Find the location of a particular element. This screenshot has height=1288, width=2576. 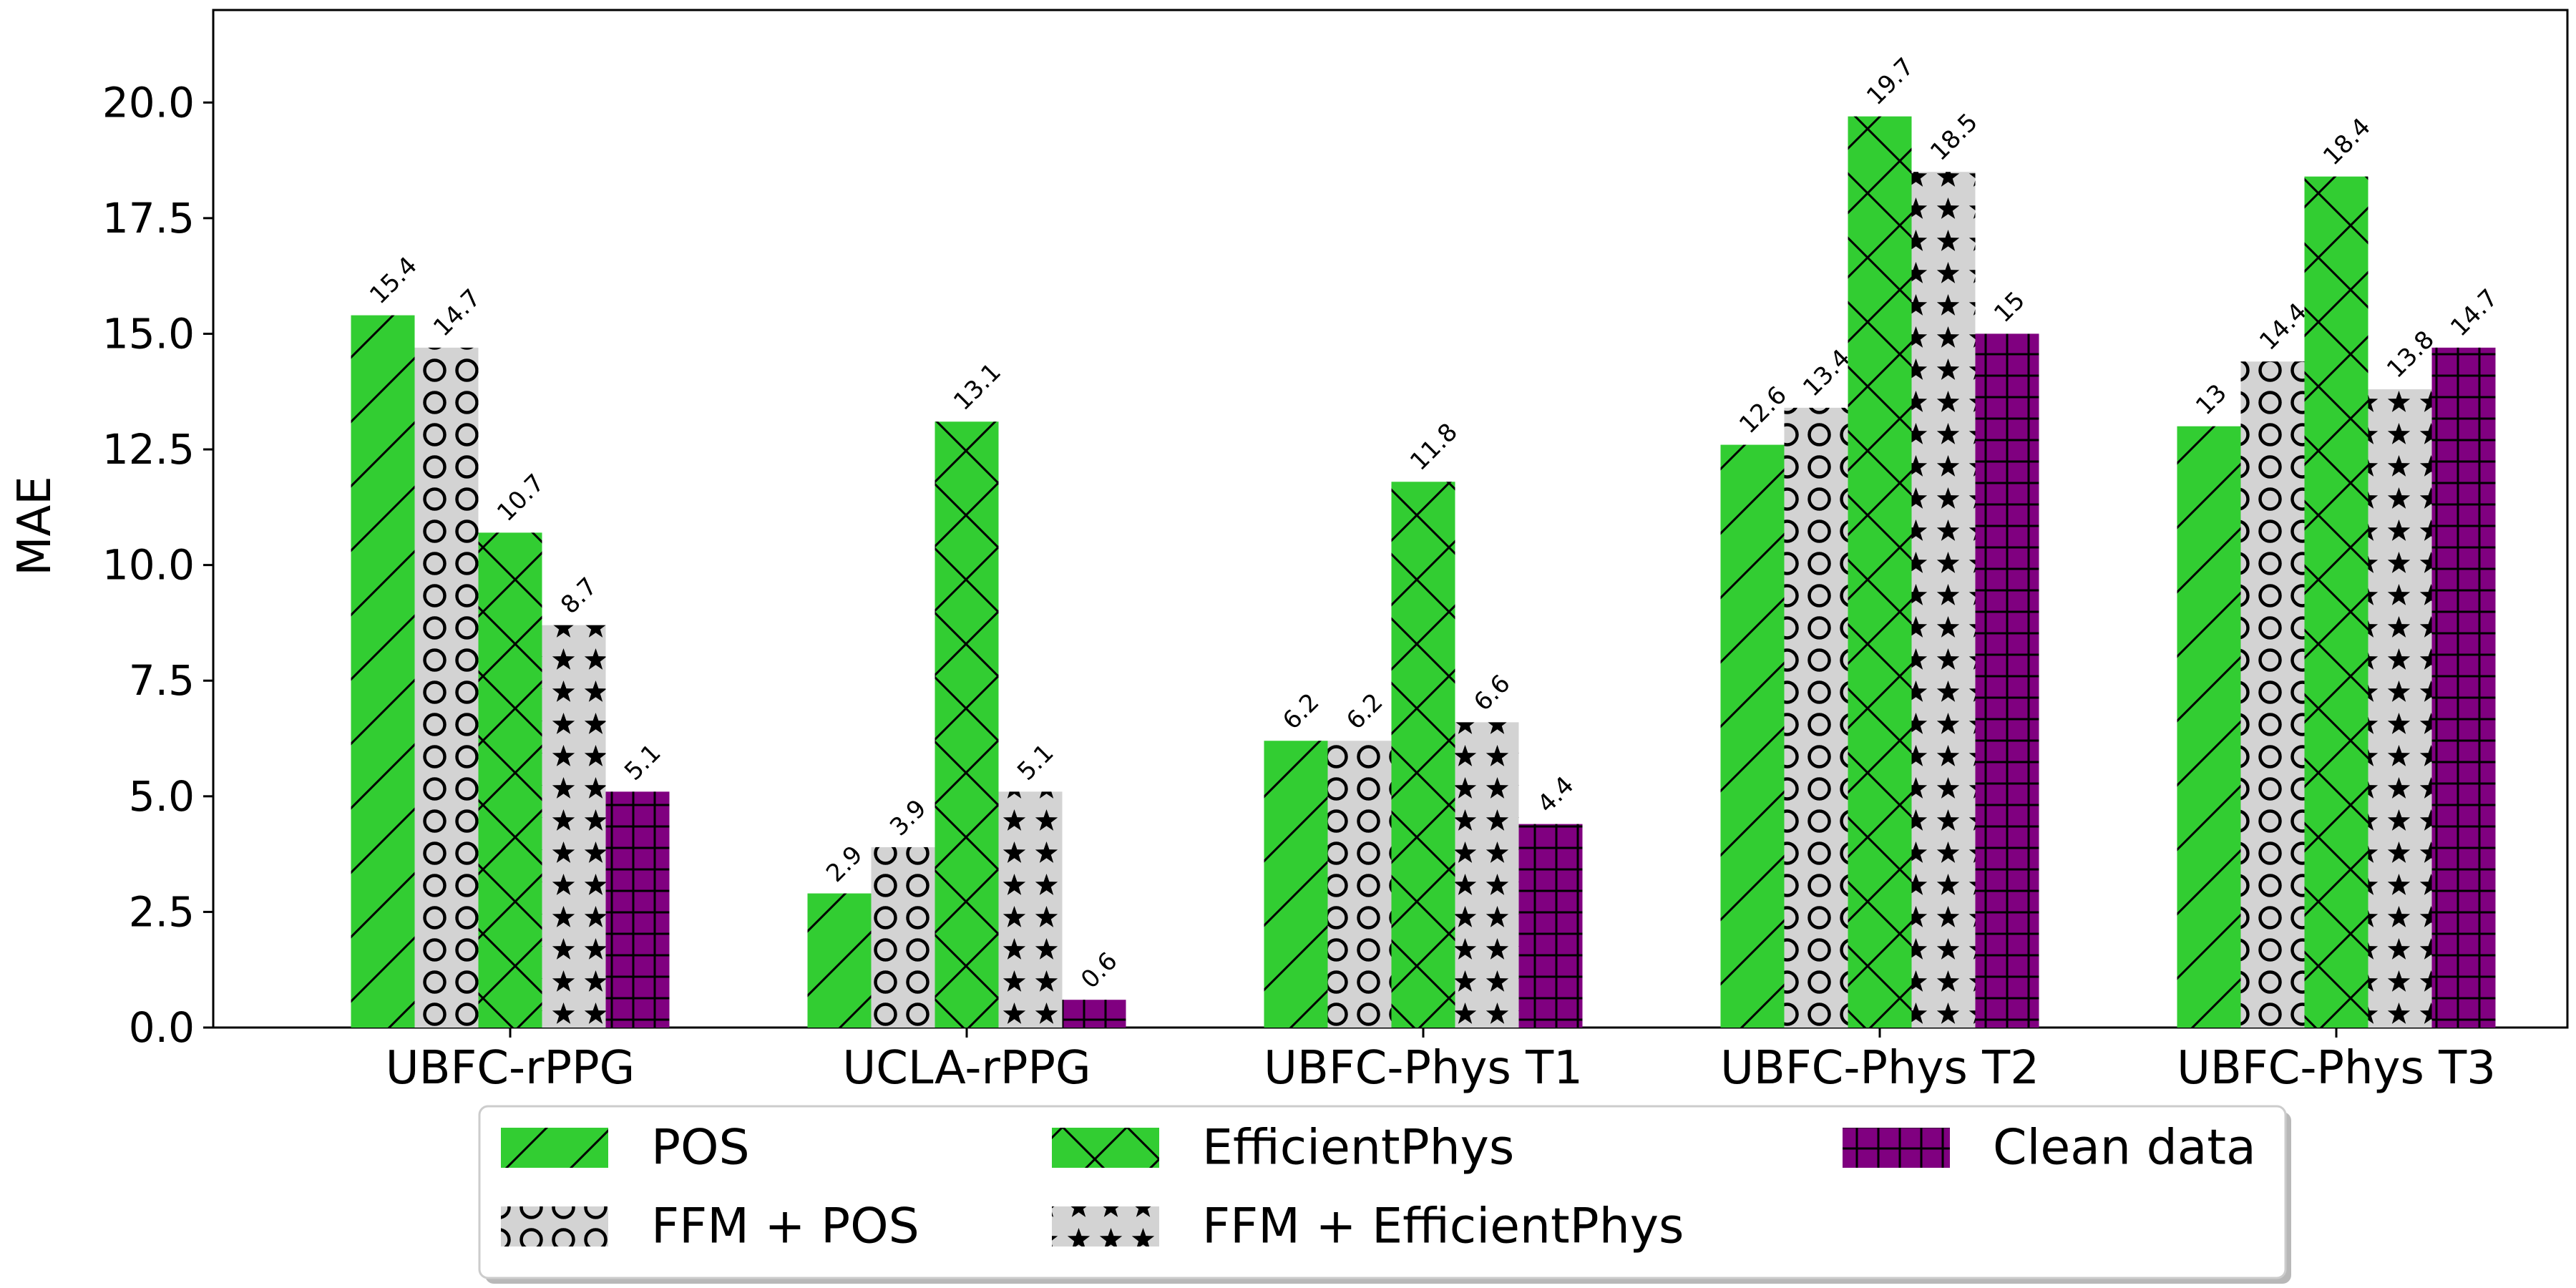

legend-label-ffm-pos: FFM + POS is located at coordinates (785, 1227).